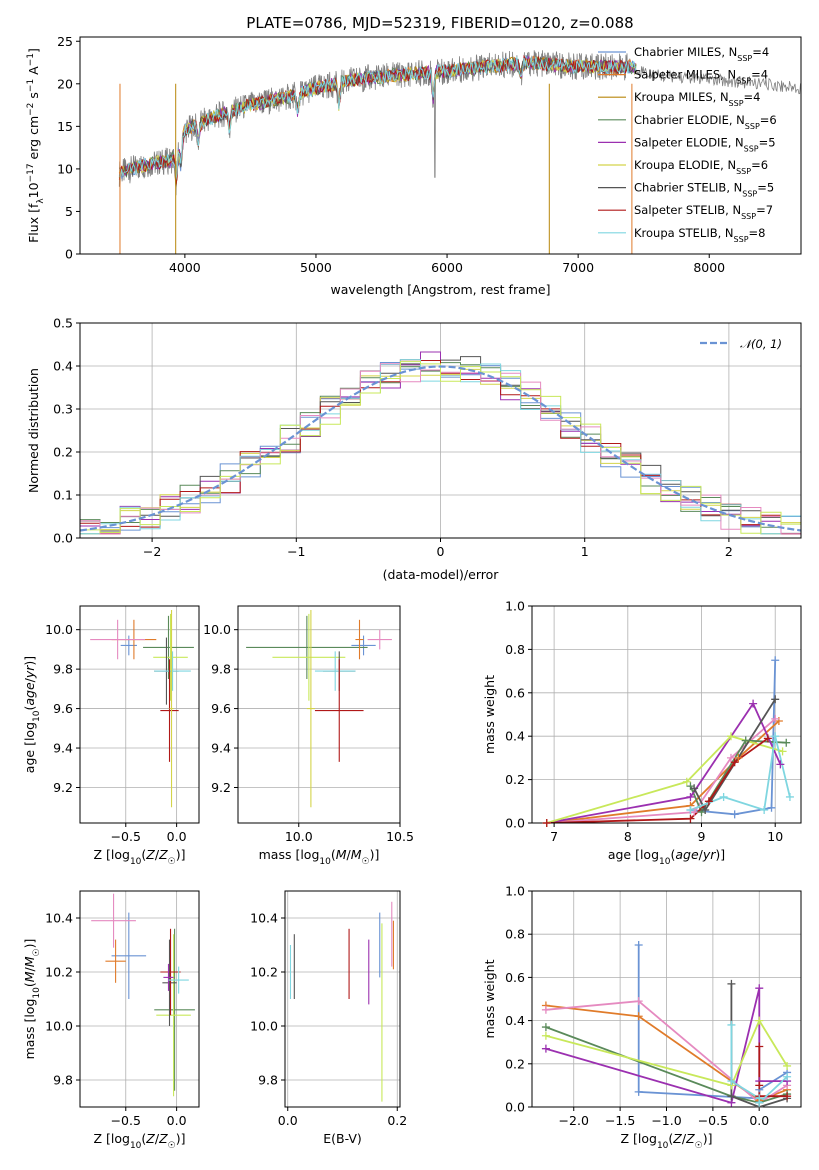  Describe the element at coordinates (185, 267) in the screenshot. I see `x-tick-label: 4000` at that location.